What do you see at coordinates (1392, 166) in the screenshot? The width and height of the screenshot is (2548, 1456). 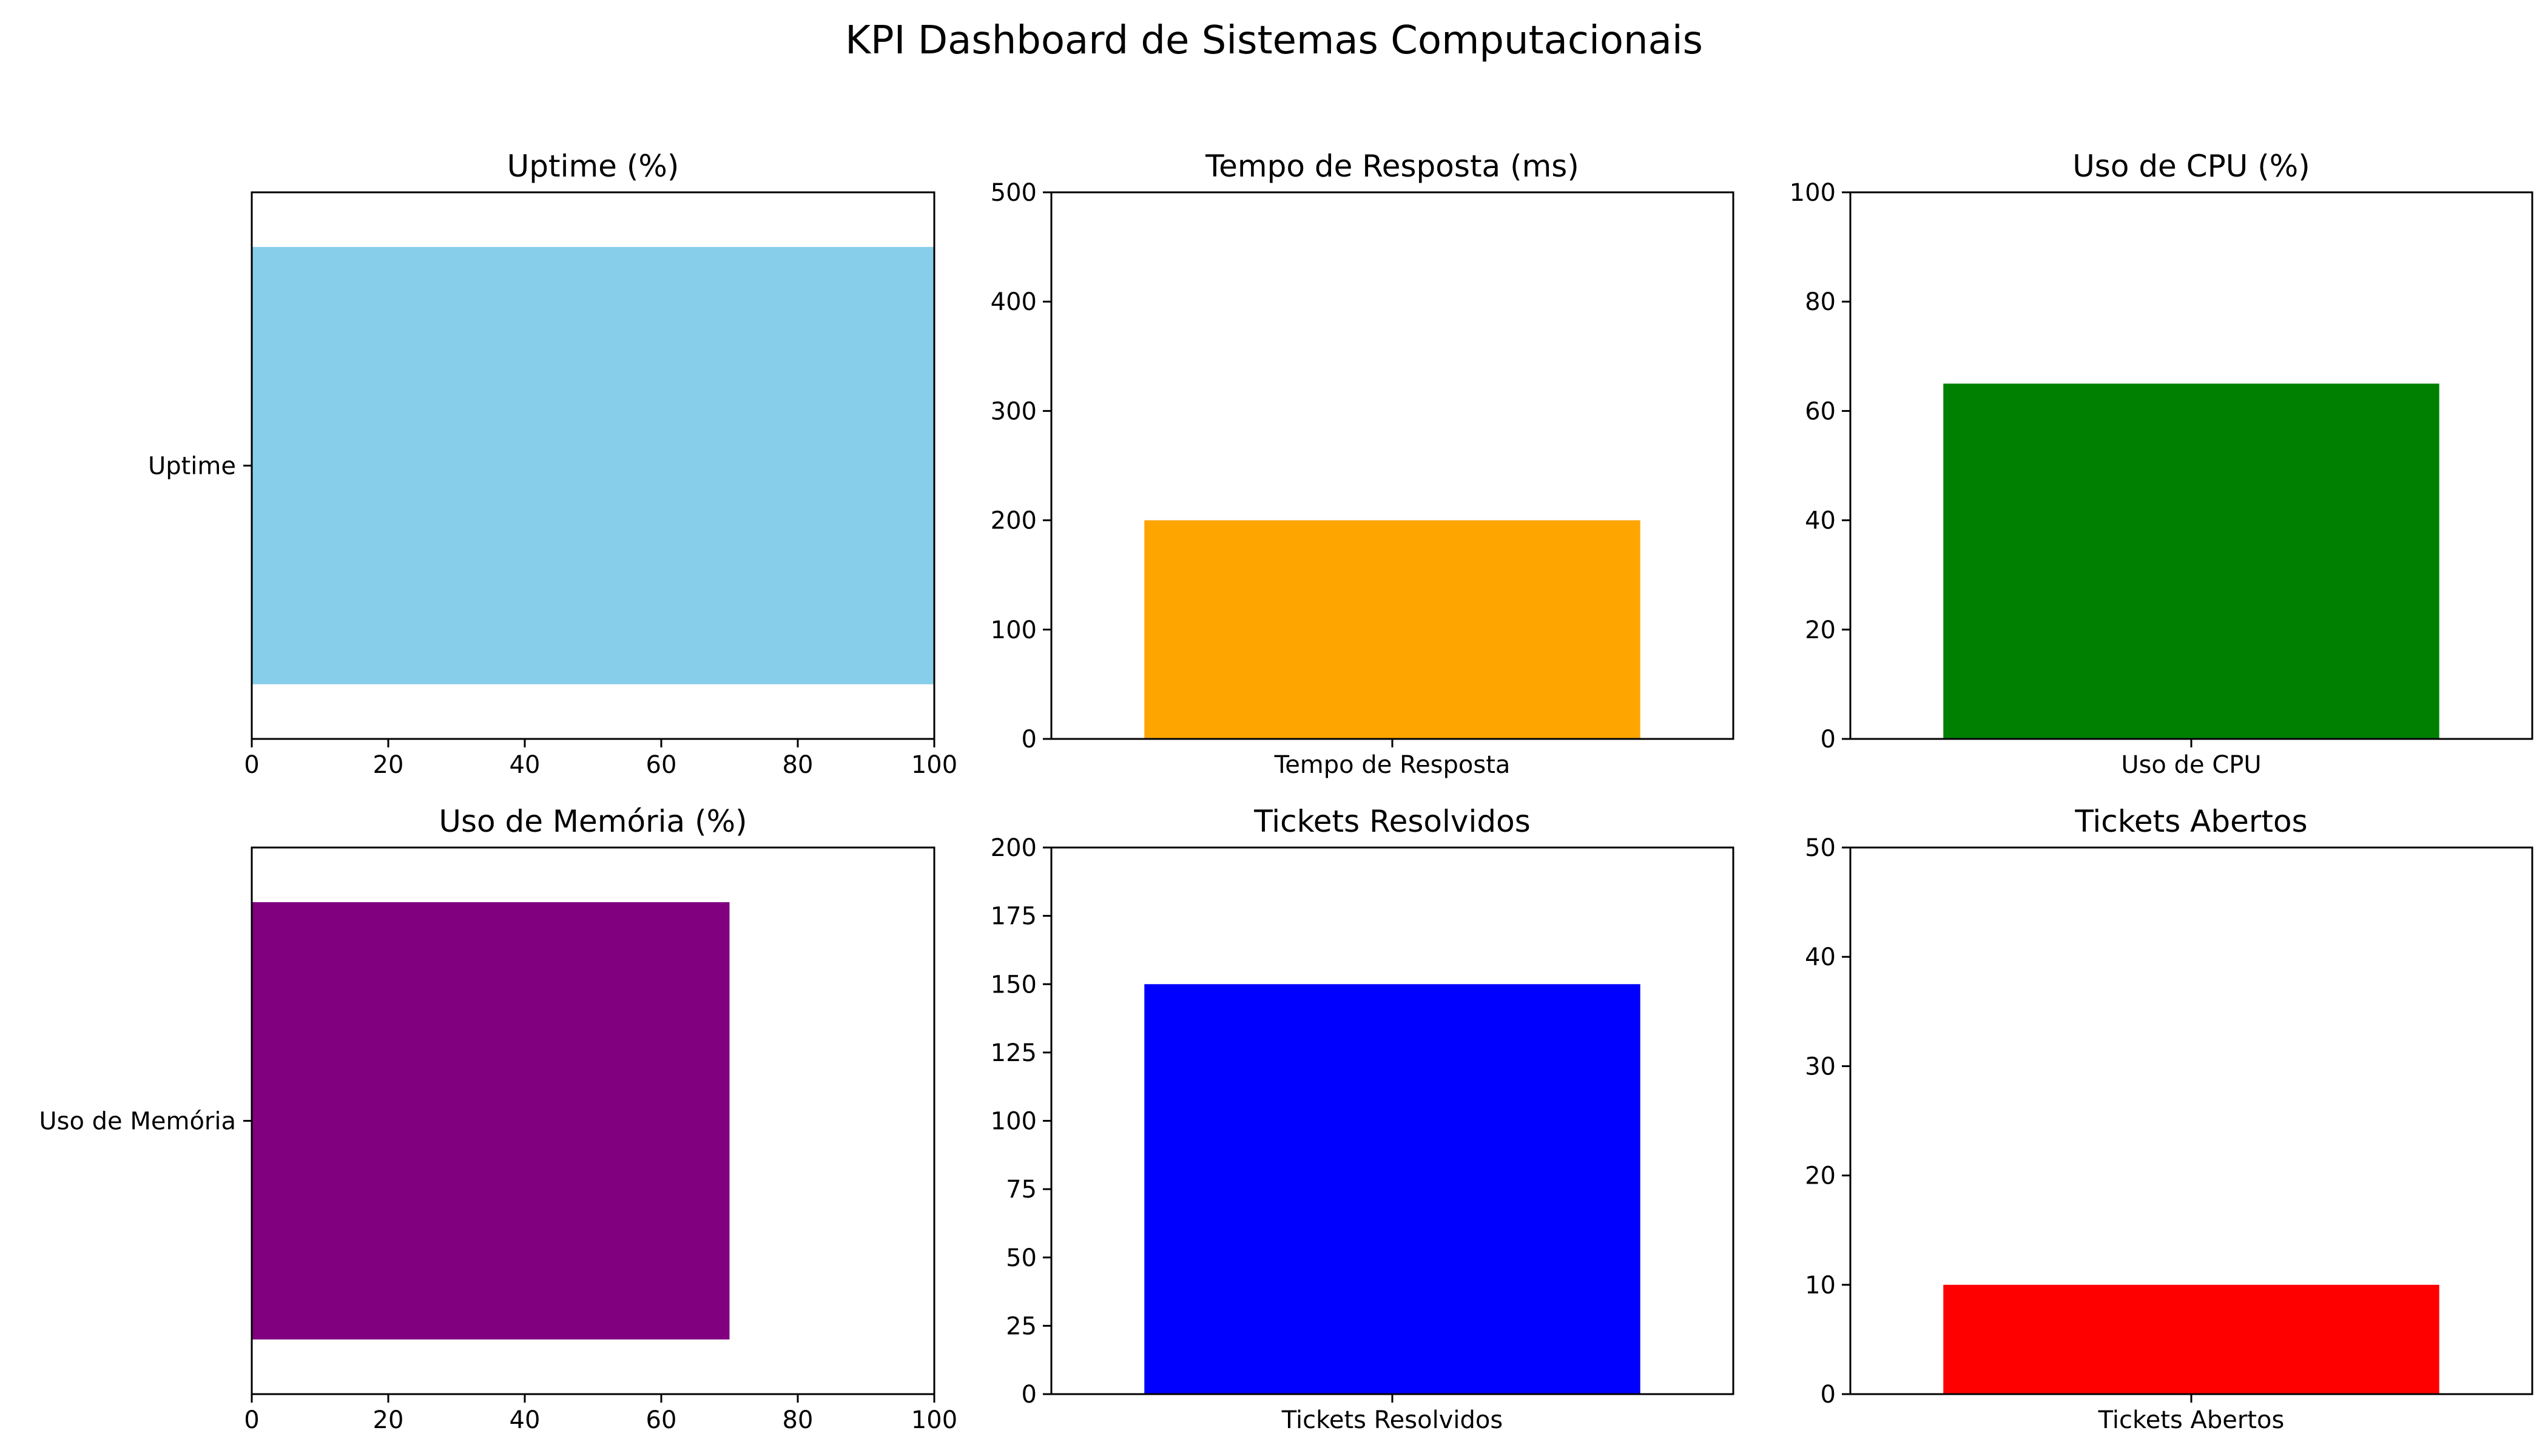 I see `chart-title: Tempo de Resposta (ms)` at bounding box center [1392, 166].